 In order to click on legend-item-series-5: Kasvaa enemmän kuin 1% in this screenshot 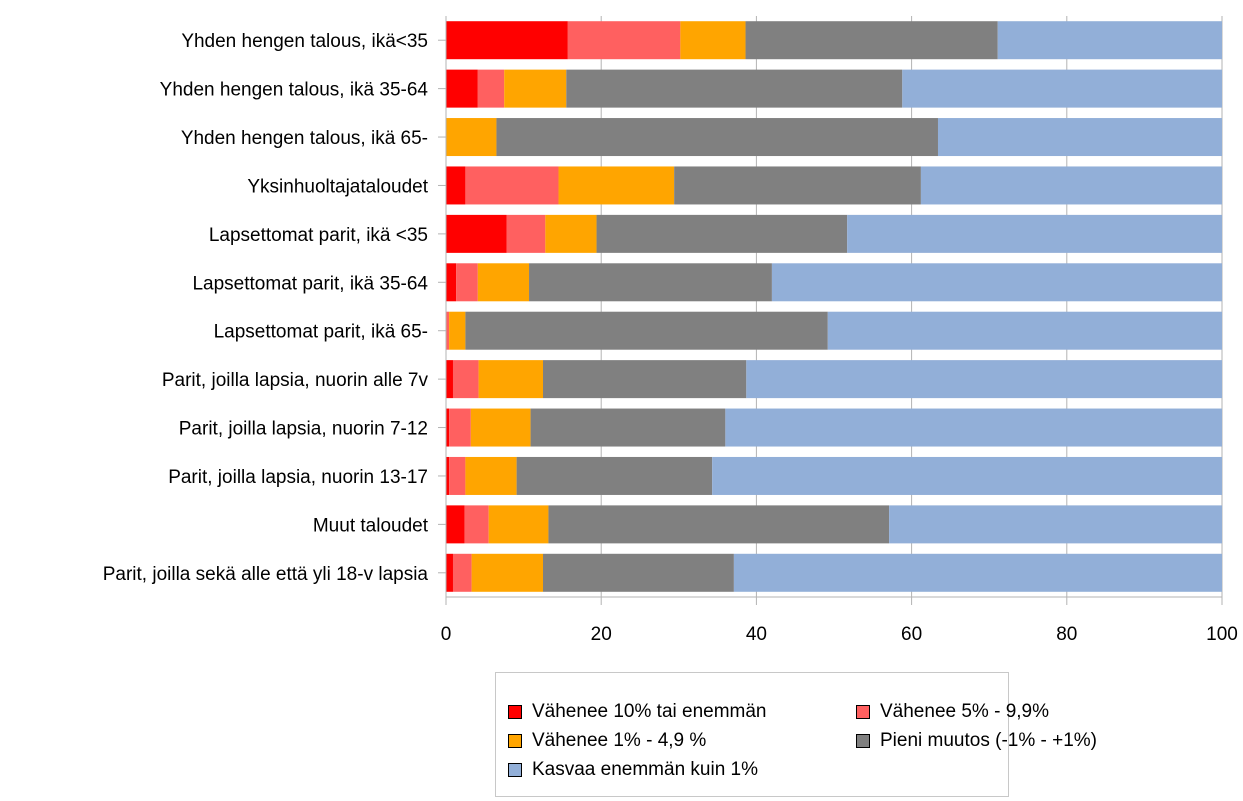, I will do `click(633, 770)`.